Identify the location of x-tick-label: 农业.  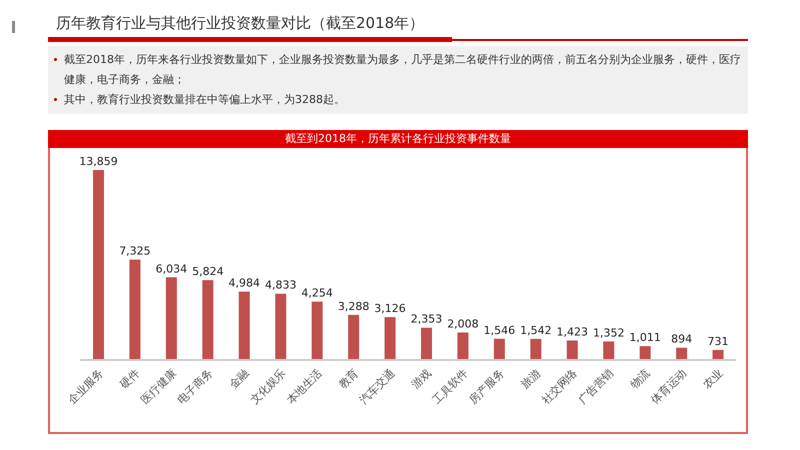
(713, 379).